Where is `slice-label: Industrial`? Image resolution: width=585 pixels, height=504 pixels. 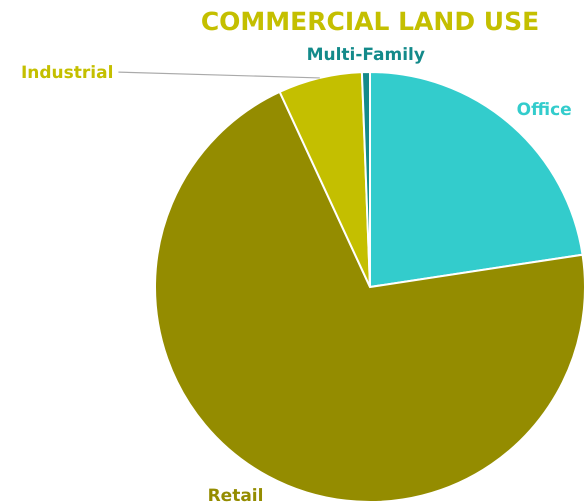
slice-label: Industrial is located at coordinates (67, 73).